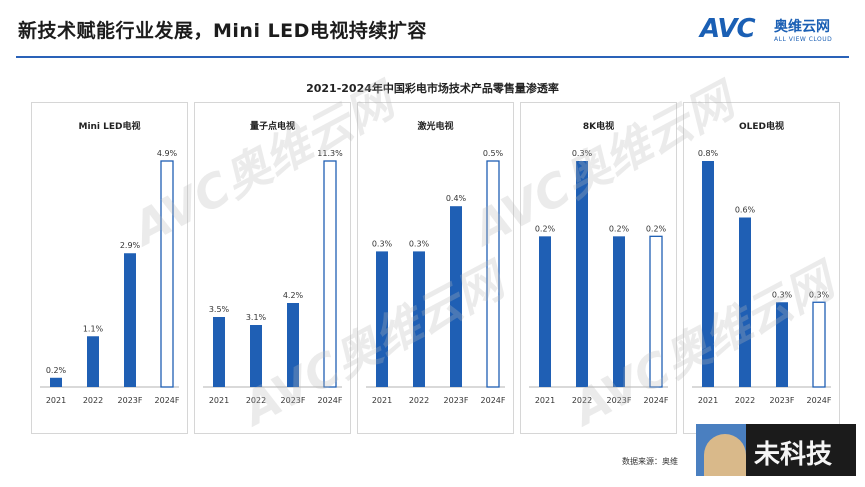 Image resolution: width=865 pixels, height=487 pixels. What do you see at coordinates (599, 277) in the screenshot?
I see `panel-svg: 0.2% 2021 0.3% 2022 0.2% 2023F 0.2% 2024F` at bounding box center [599, 277].